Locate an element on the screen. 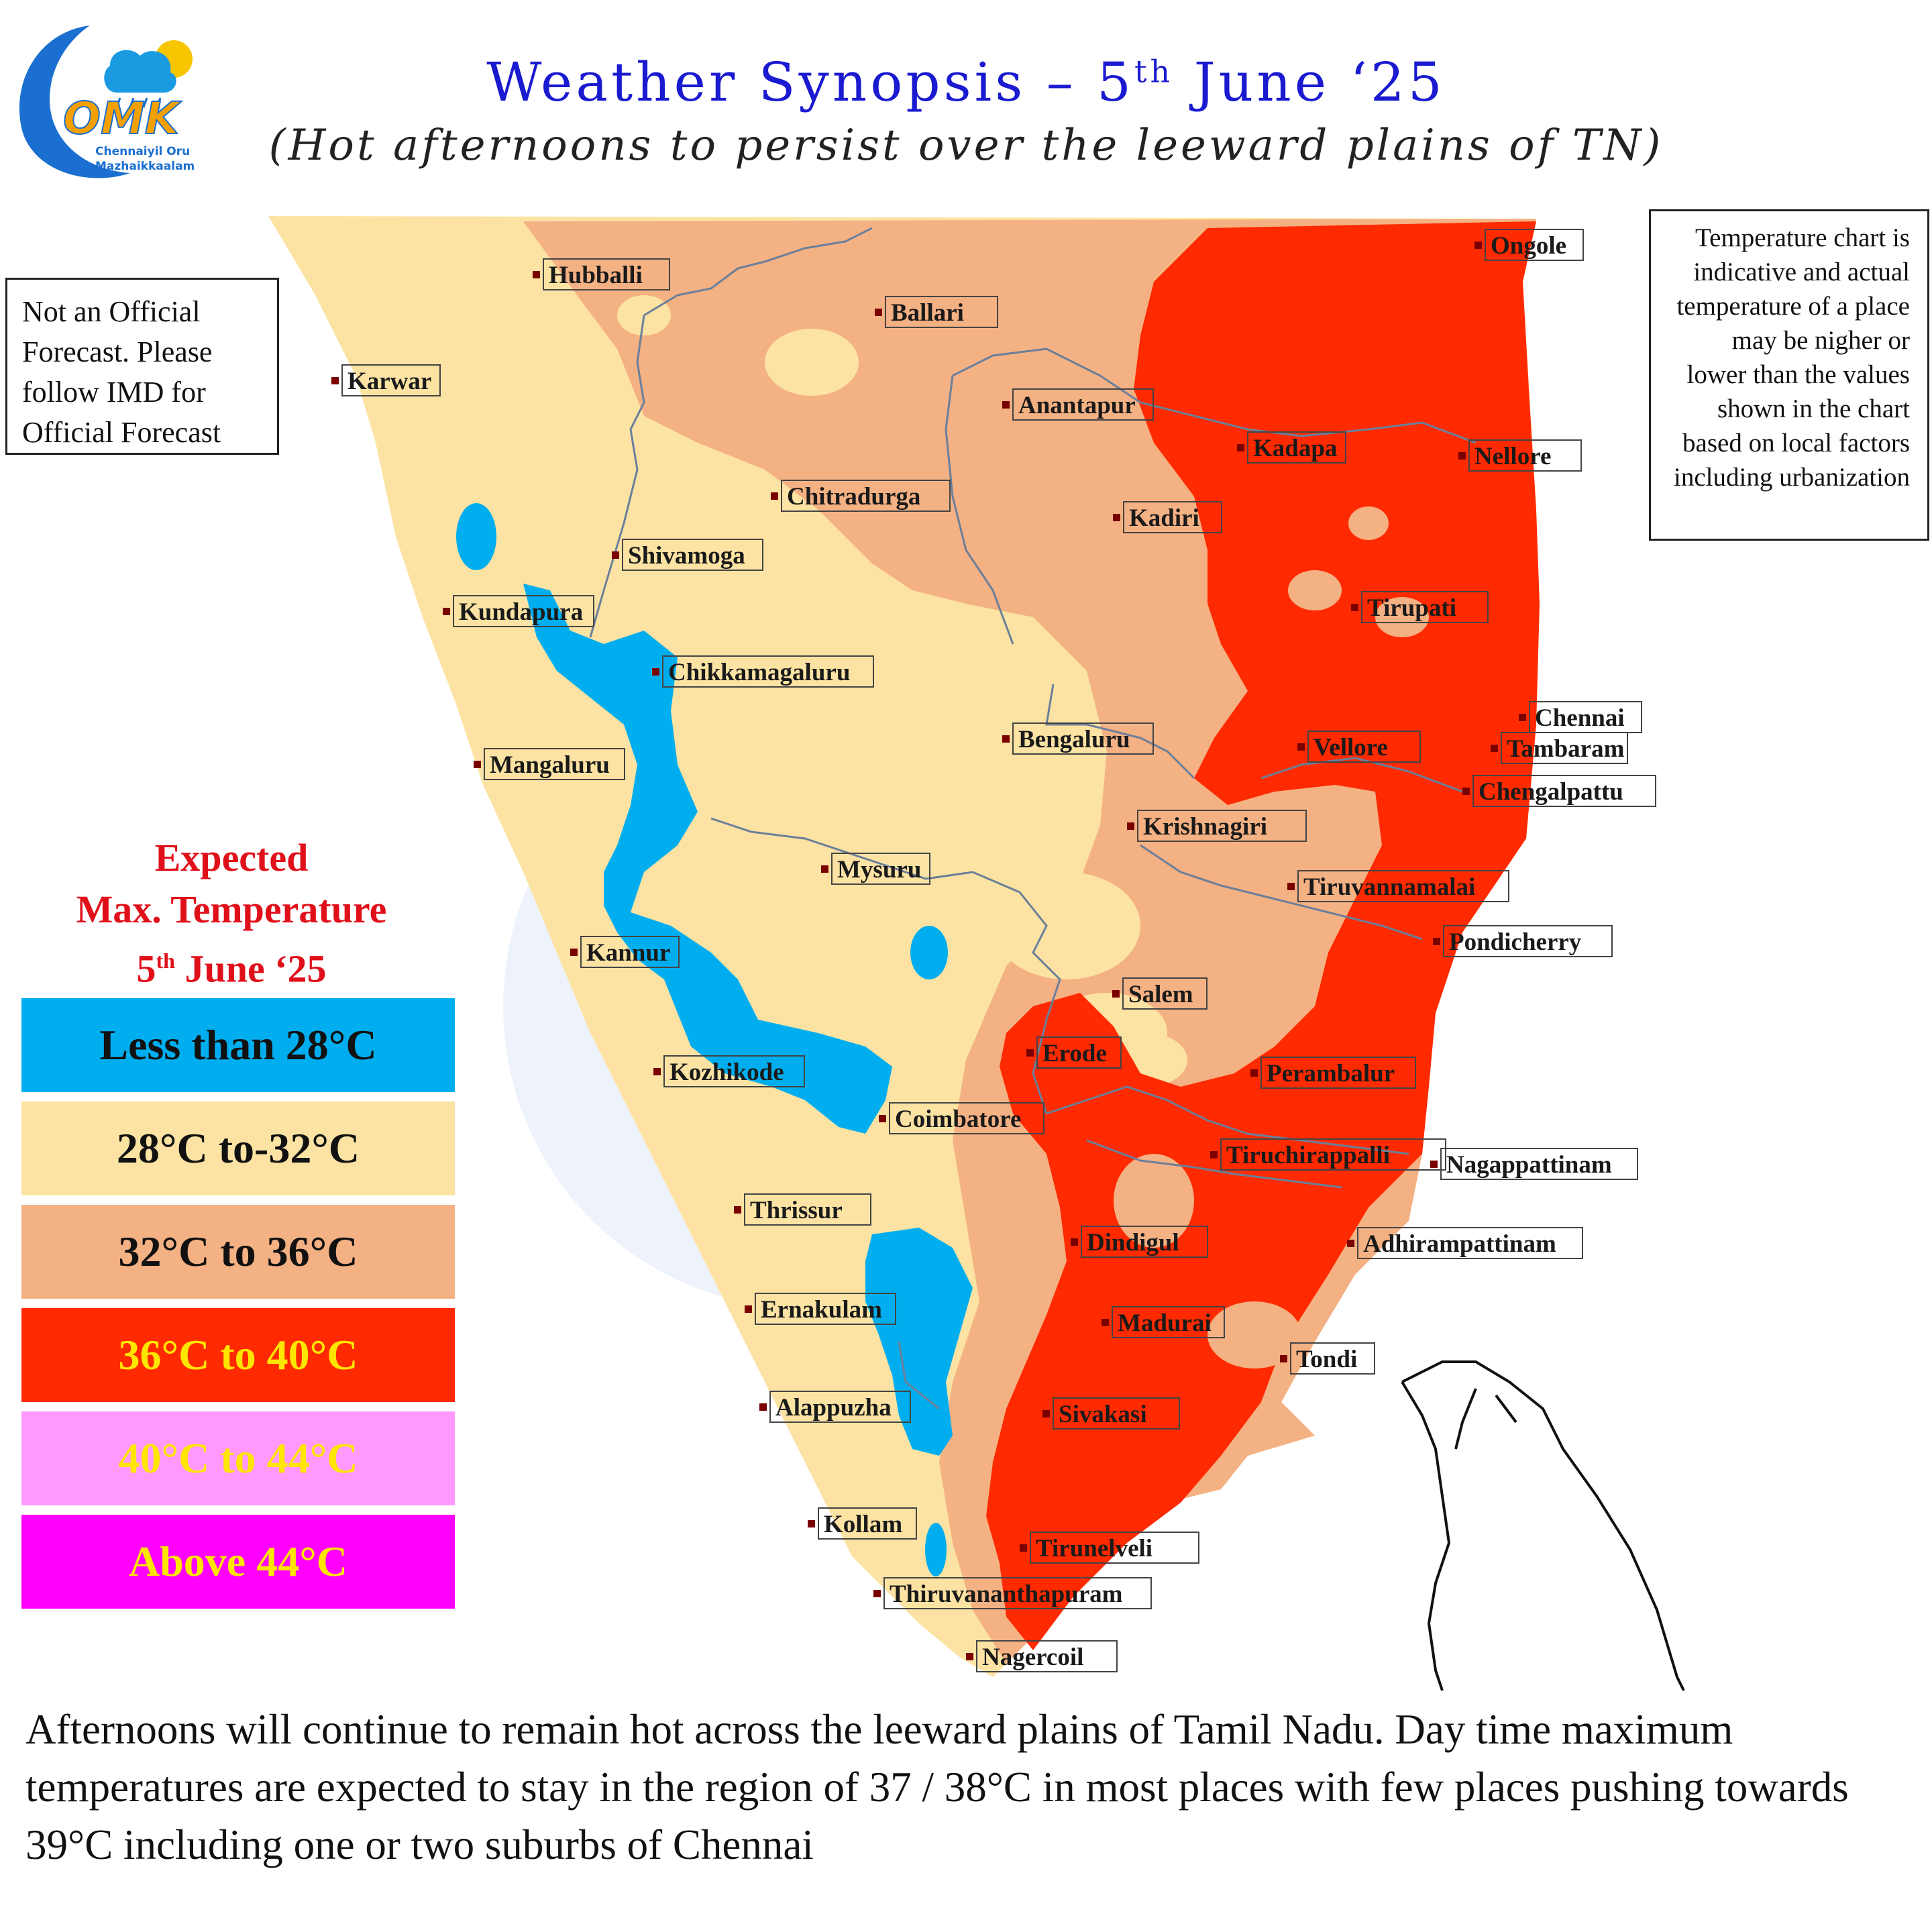 Image resolution: width=1932 pixels, height=1932 pixels. city-sivakasi: Sivakasi is located at coordinates (1111, 1413).